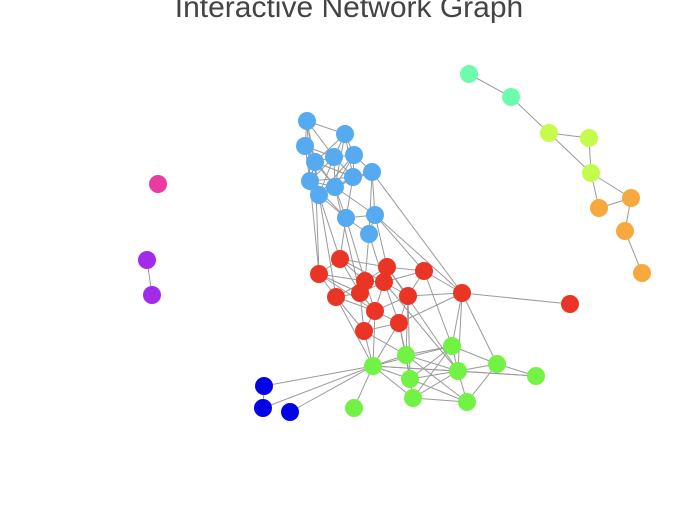  I want to click on edge-r6-g5, so click(421, 326).